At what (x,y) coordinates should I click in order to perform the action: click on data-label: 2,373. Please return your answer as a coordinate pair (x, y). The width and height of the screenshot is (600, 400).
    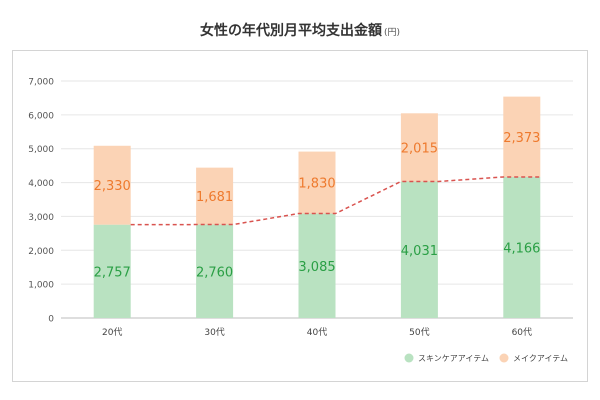
    Looking at the image, I should click on (521, 138).